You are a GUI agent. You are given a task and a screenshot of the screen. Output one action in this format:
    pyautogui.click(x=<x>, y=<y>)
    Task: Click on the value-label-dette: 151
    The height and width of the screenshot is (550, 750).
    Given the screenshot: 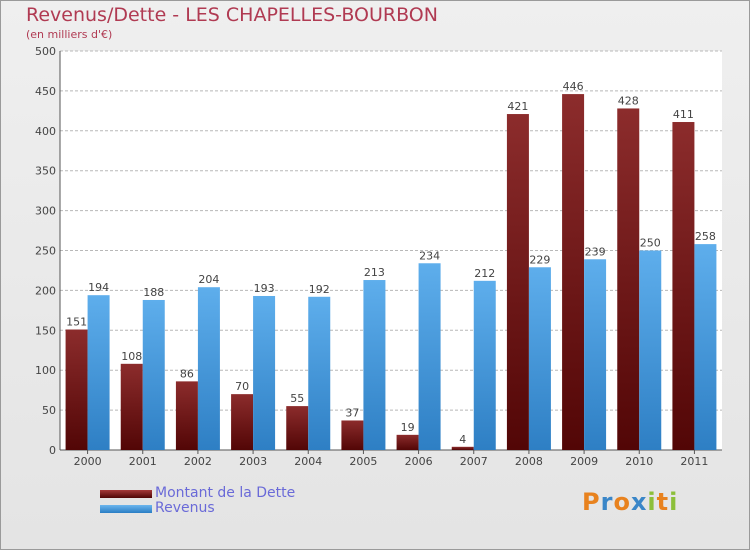 What is the action you would take?
    pyautogui.click(x=76, y=322)
    